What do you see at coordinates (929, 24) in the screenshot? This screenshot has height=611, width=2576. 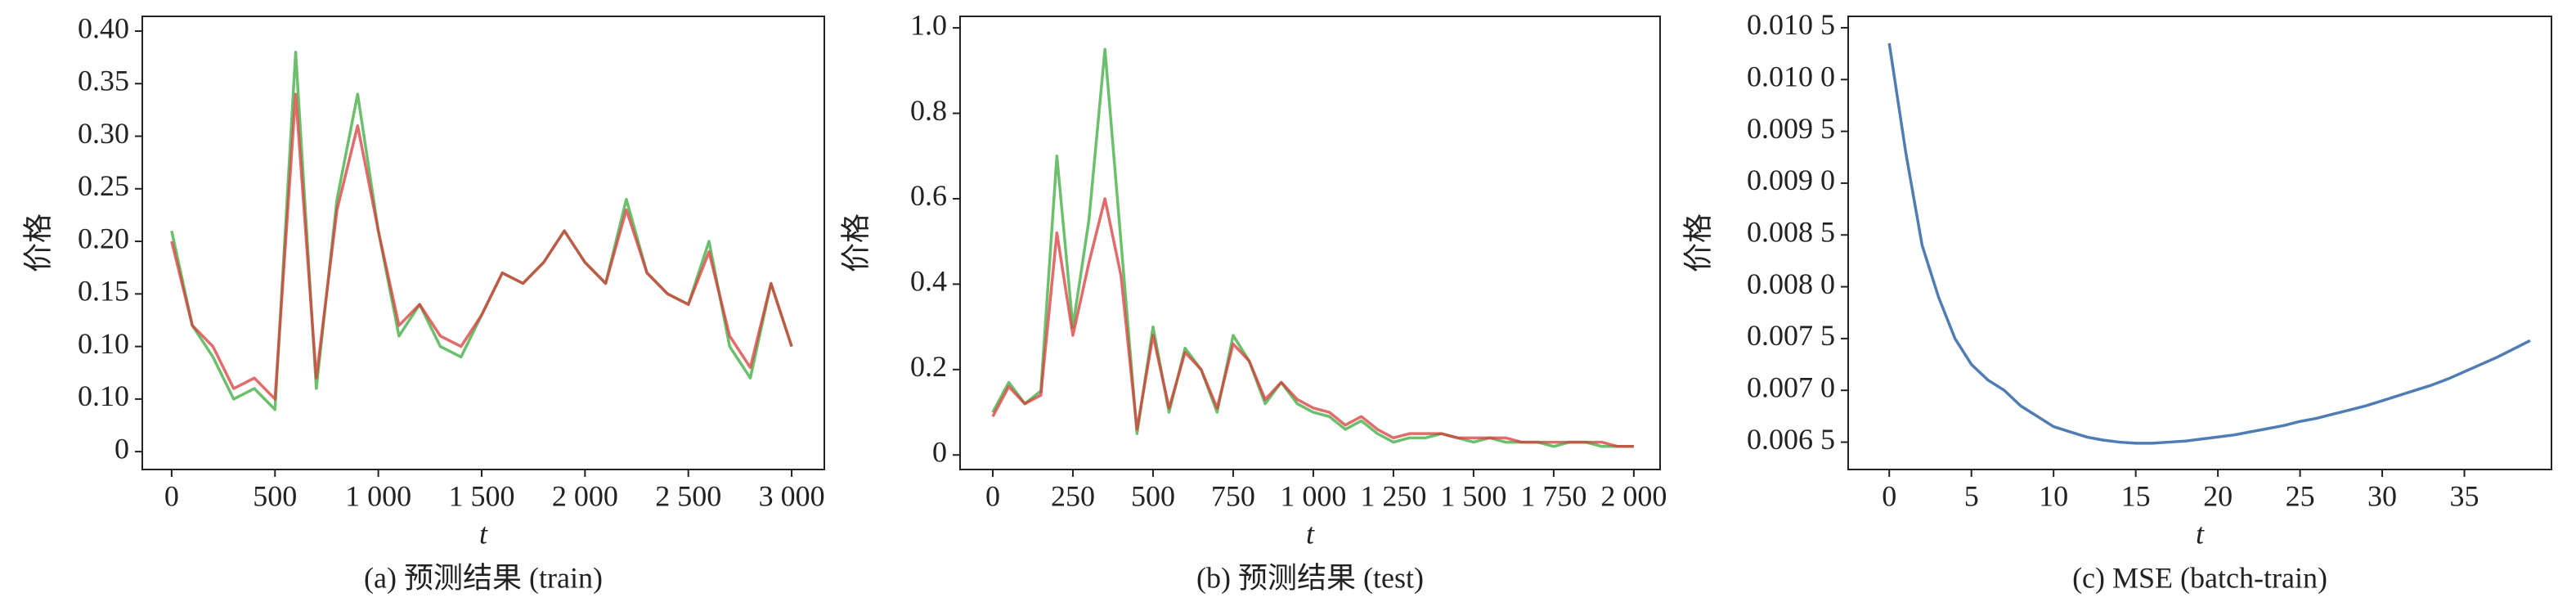 I see `y-tick-label: 1.0` at bounding box center [929, 24].